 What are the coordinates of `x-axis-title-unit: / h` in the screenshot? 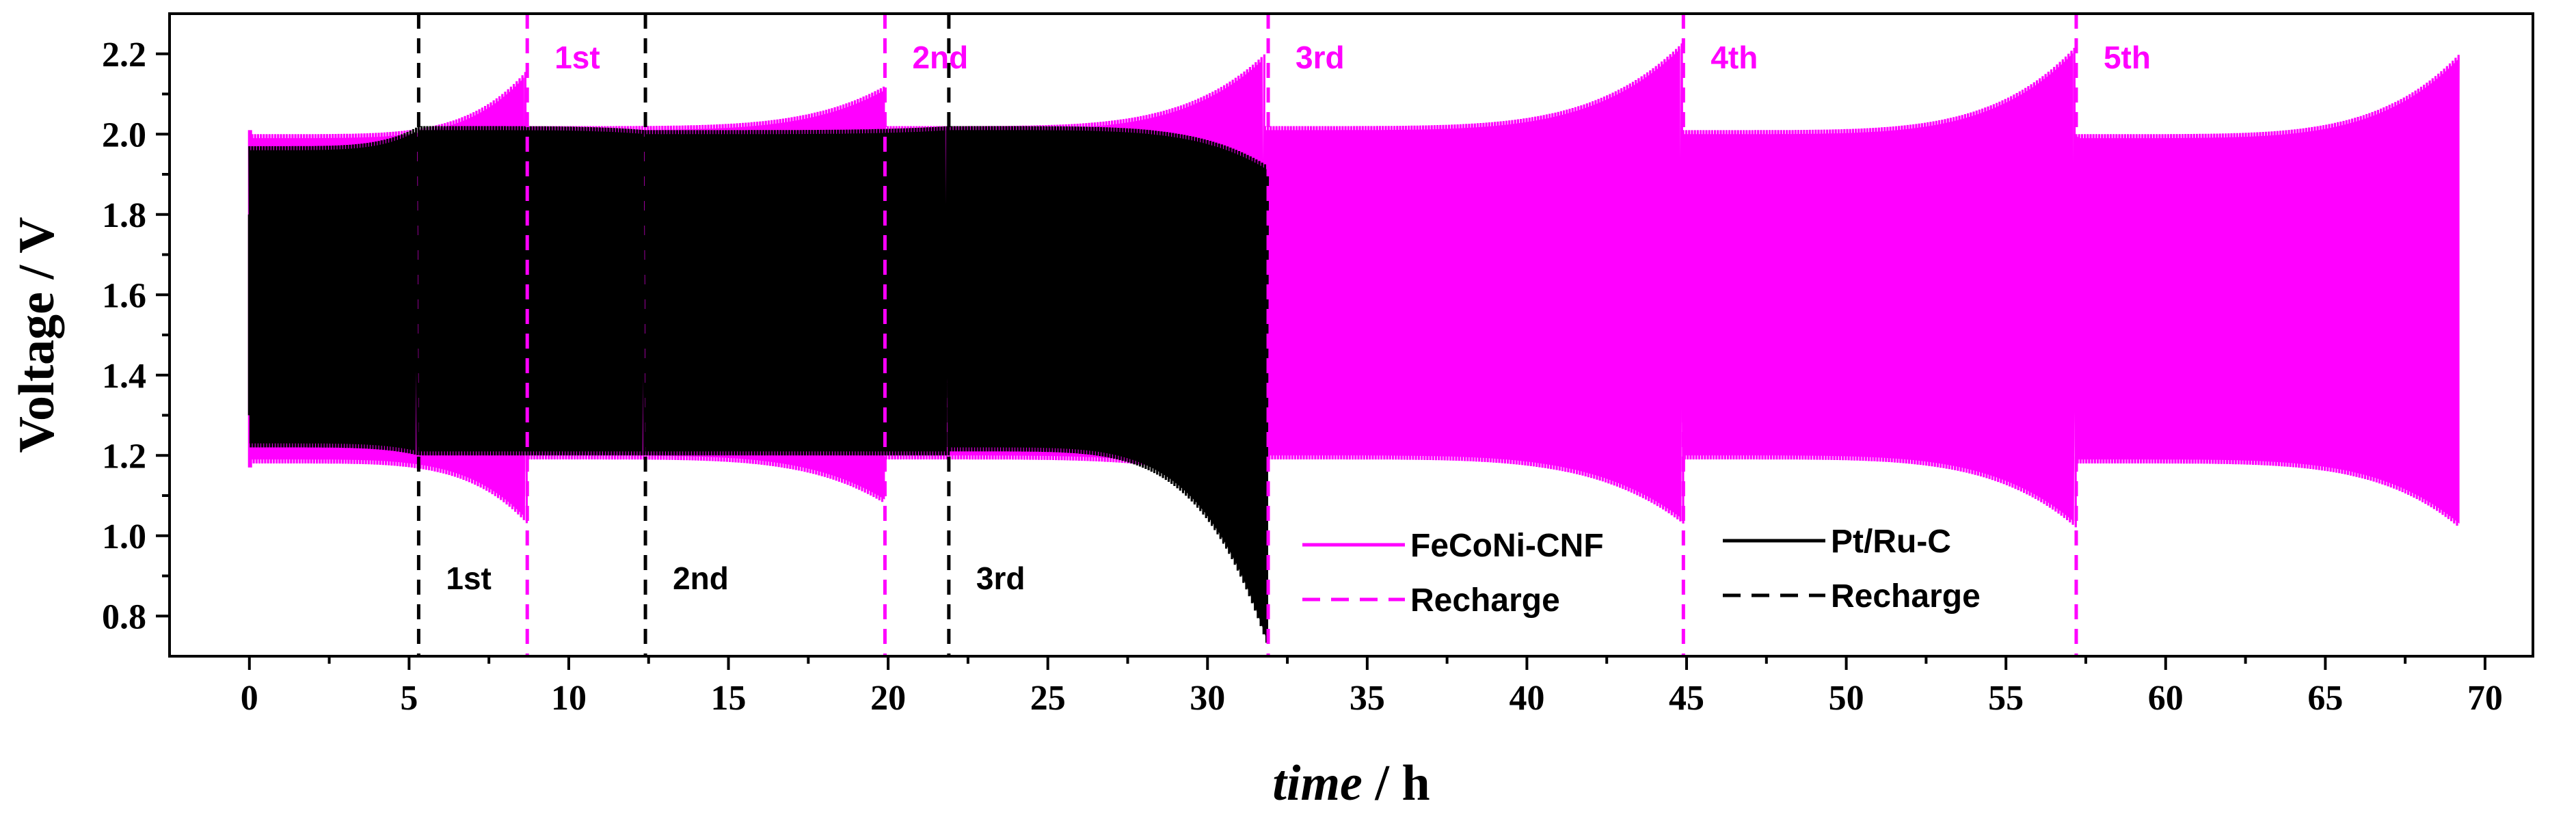 It's located at (1396, 783).